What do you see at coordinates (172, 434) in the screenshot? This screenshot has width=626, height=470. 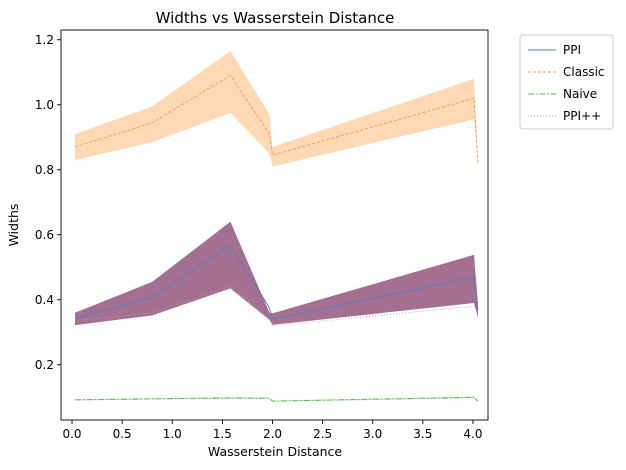 I see `x-tick-label: 1.0` at bounding box center [172, 434].